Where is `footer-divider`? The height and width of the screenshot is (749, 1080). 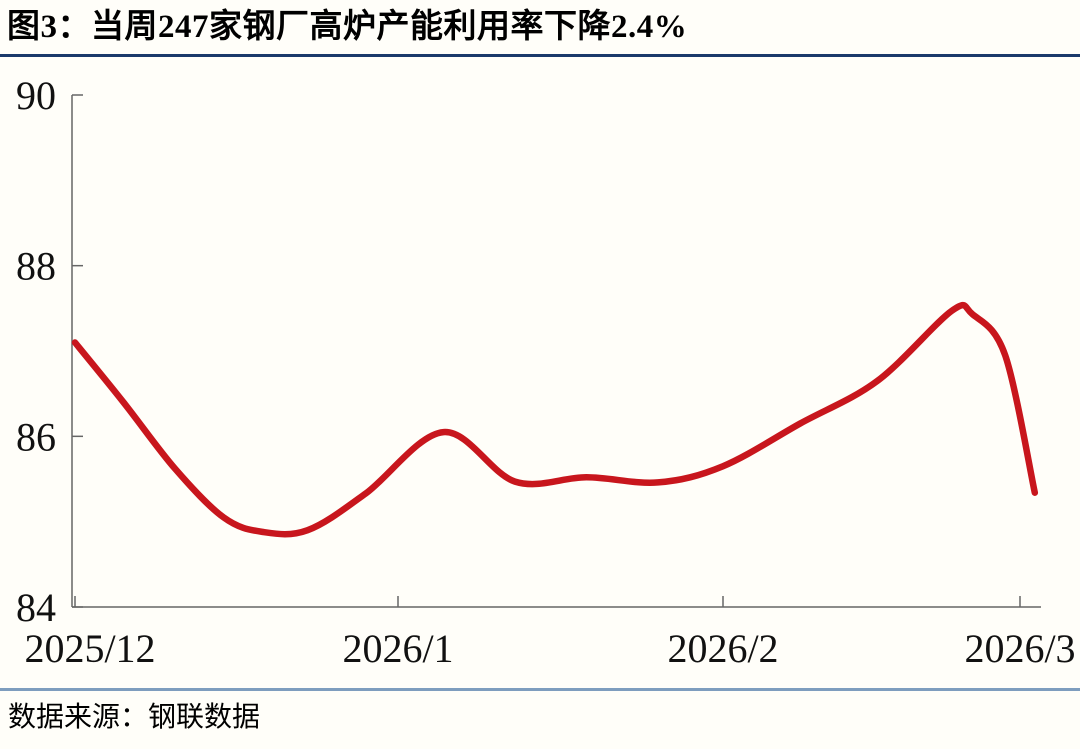 footer-divider is located at coordinates (540, 689).